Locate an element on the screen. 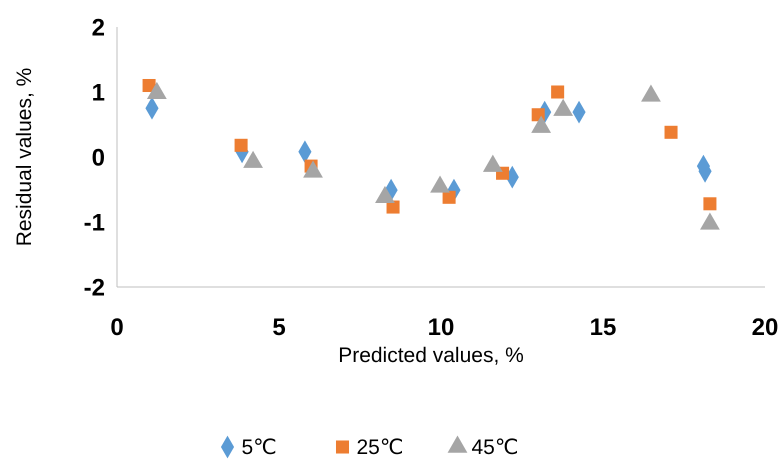 Image resolution: width=783 pixels, height=466 pixels. legend-label: 5℃ is located at coordinates (259, 447).